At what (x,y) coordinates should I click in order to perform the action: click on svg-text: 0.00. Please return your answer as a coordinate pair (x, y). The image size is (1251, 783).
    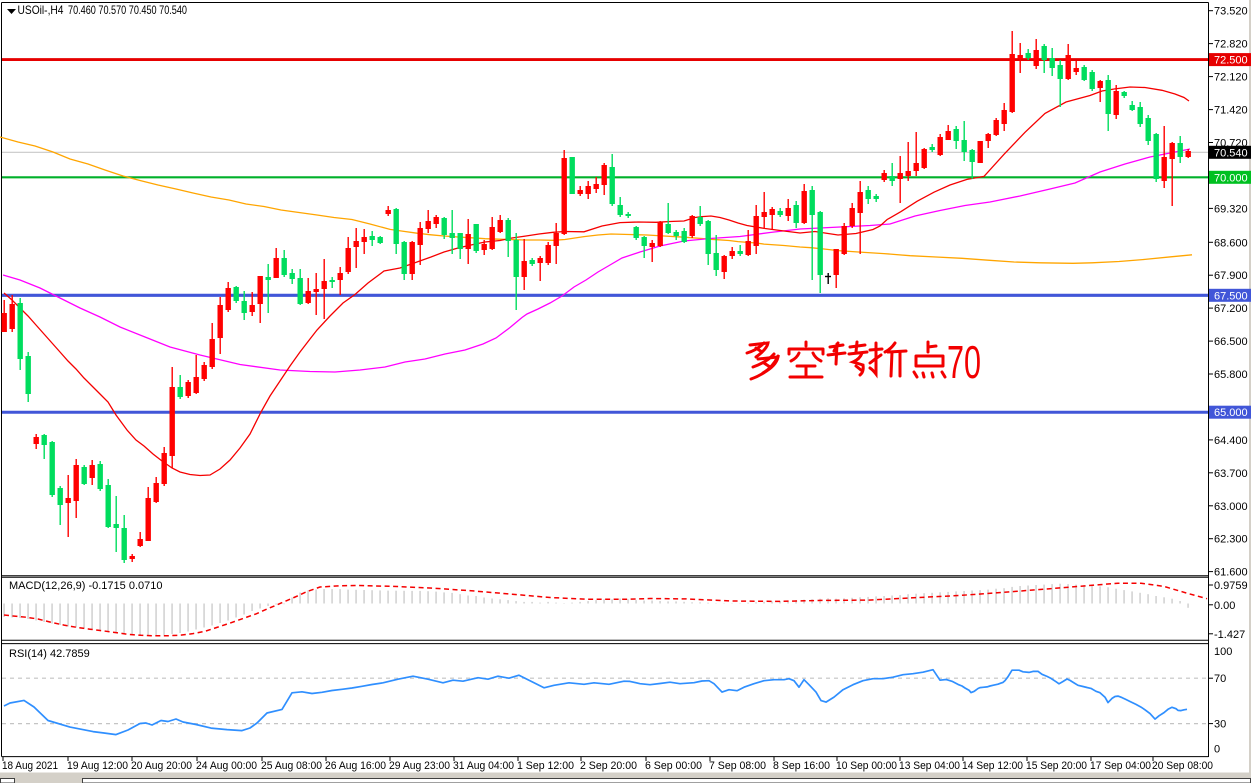
    Looking at the image, I should click on (1224, 606).